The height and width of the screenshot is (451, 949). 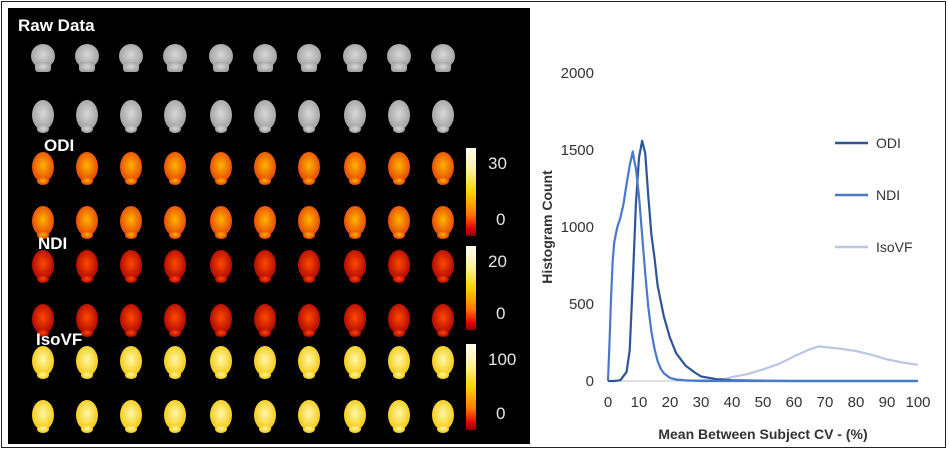 What do you see at coordinates (825, 402) in the screenshot?
I see `x-tick-label: 70` at bounding box center [825, 402].